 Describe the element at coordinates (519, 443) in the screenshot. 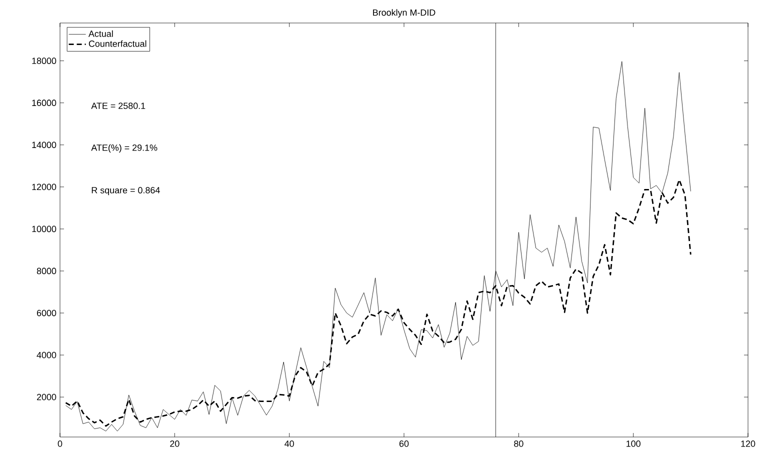

I see `x-tick-label: 80` at that location.